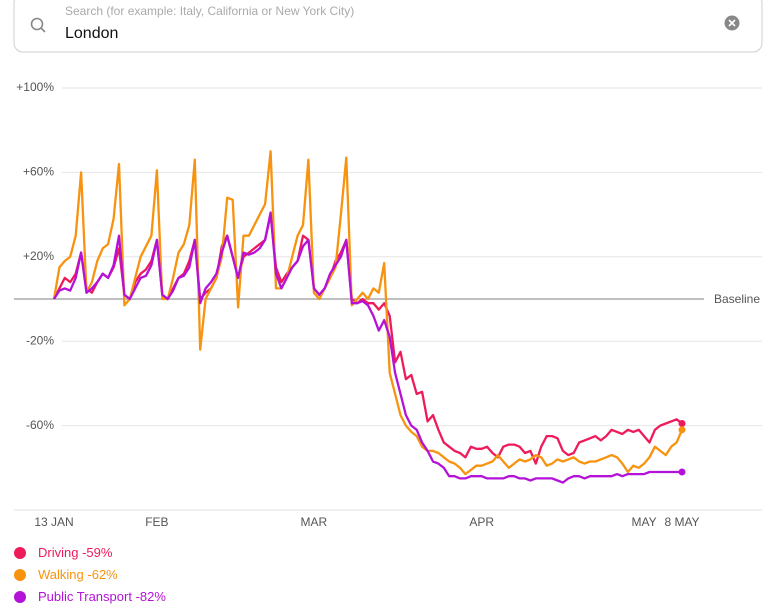  I want to click on y-tick-label: -60%, so click(40, 425).